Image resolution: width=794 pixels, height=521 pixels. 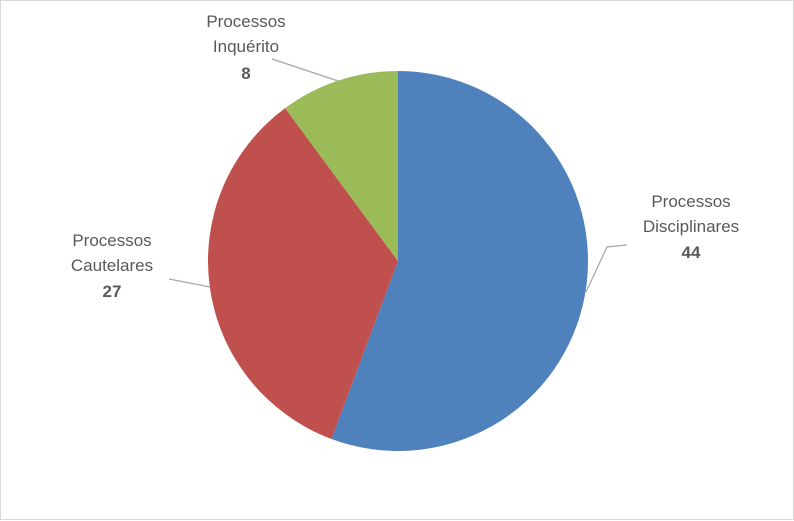 What do you see at coordinates (305, 70) in the screenshot?
I see `leader-inquerito` at bounding box center [305, 70].